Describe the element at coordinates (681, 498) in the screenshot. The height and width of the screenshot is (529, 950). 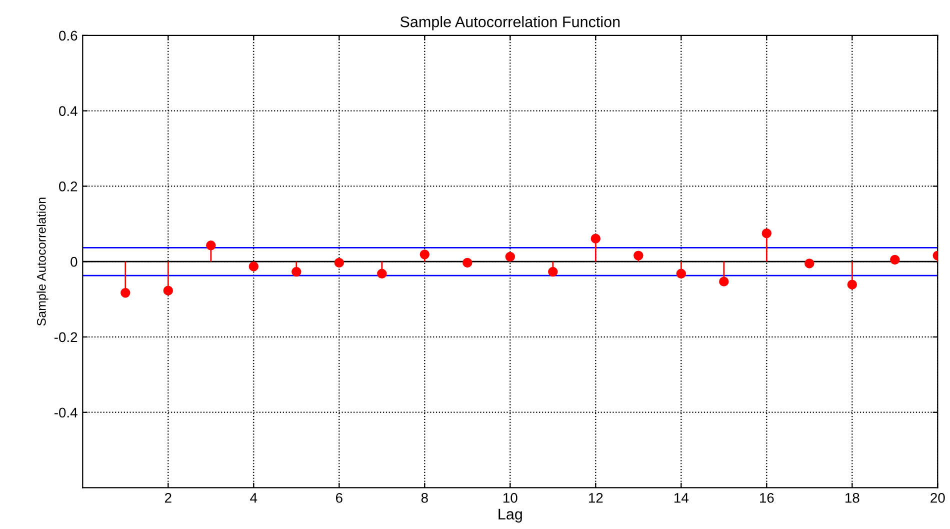
I see `x-tick-label: 14` at that location.